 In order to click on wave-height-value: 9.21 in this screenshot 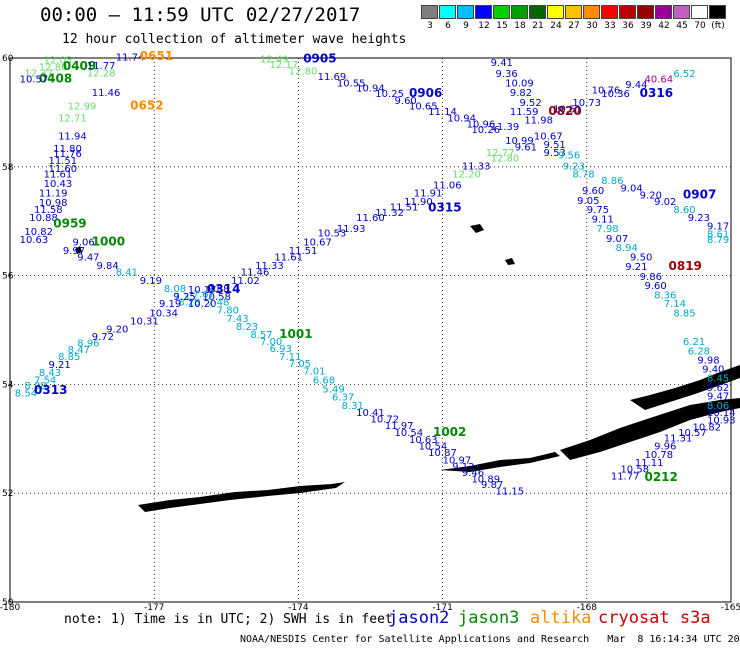, I will do `click(636, 267)`.